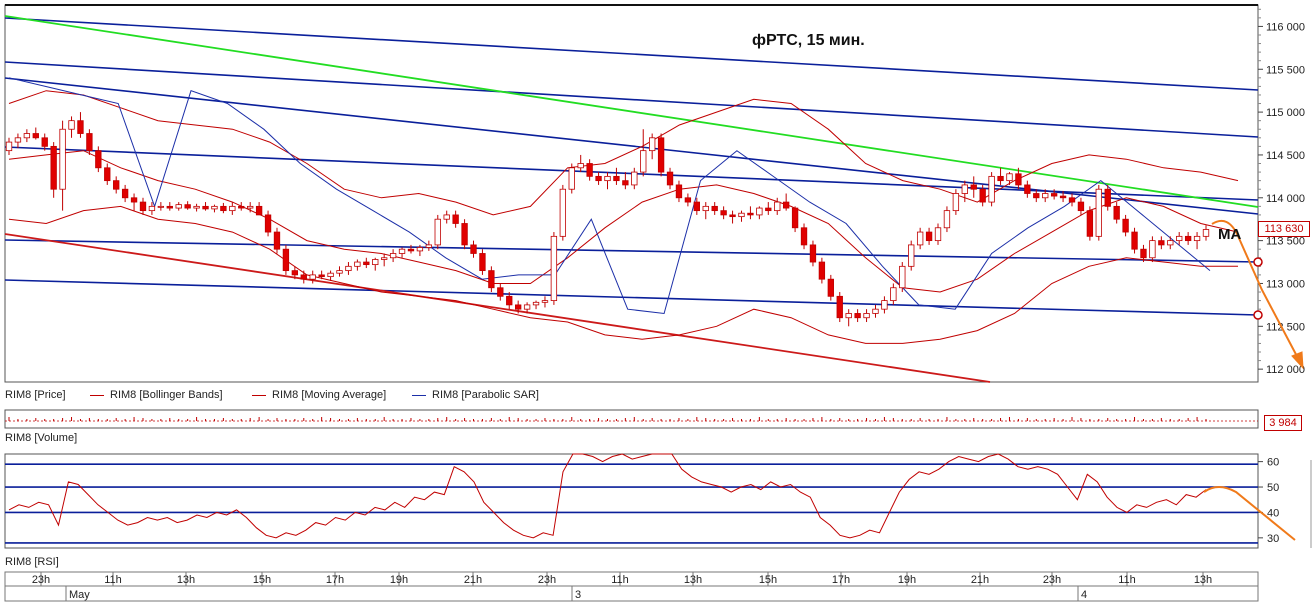 The width and height of the screenshot is (1313, 610). Describe the element at coordinates (693, 580) in the screenshot. I see `time-axis-label: 13h` at that location.